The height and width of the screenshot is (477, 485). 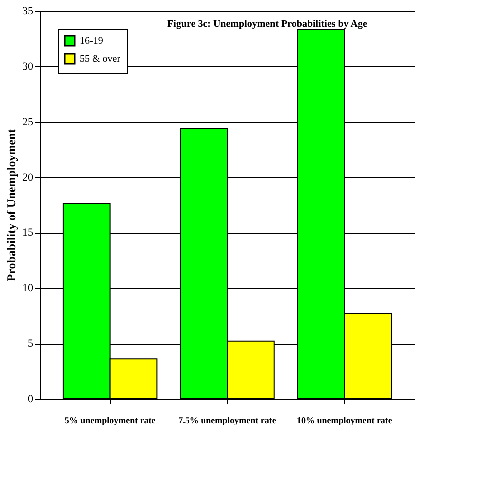 What do you see at coordinates (28, 288) in the screenshot?
I see `y-tick-label: 10` at bounding box center [28, 288].